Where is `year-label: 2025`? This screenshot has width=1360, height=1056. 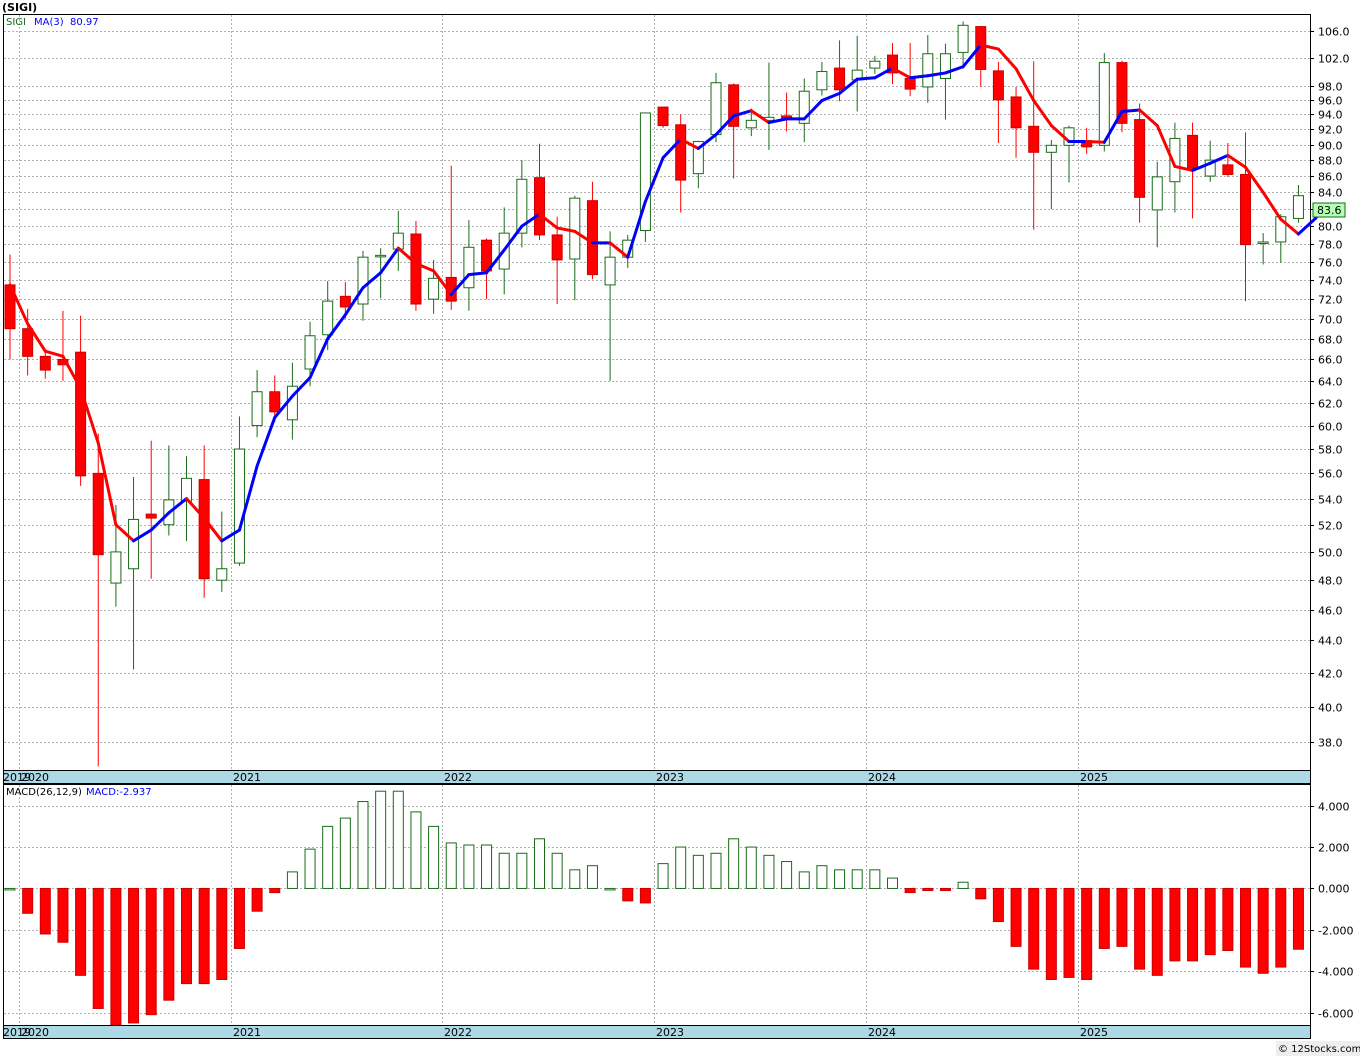 year-label: 2025 is located at coordinates (1094, 1032).